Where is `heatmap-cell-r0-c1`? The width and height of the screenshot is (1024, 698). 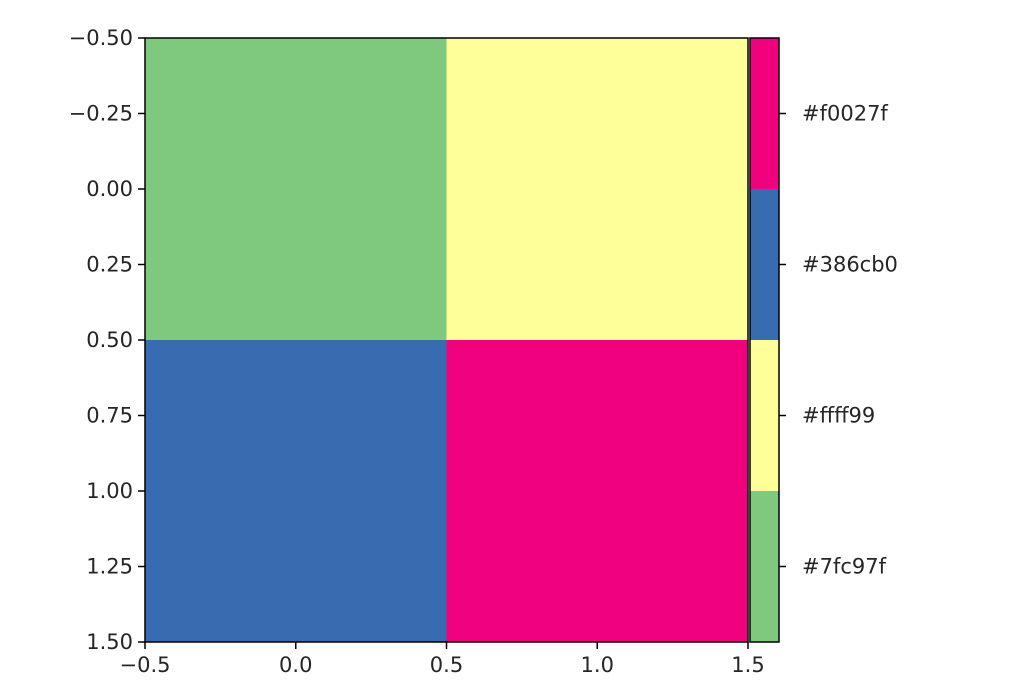
heatmap-cell-r0-c1 is located at coordinates (597, 189).